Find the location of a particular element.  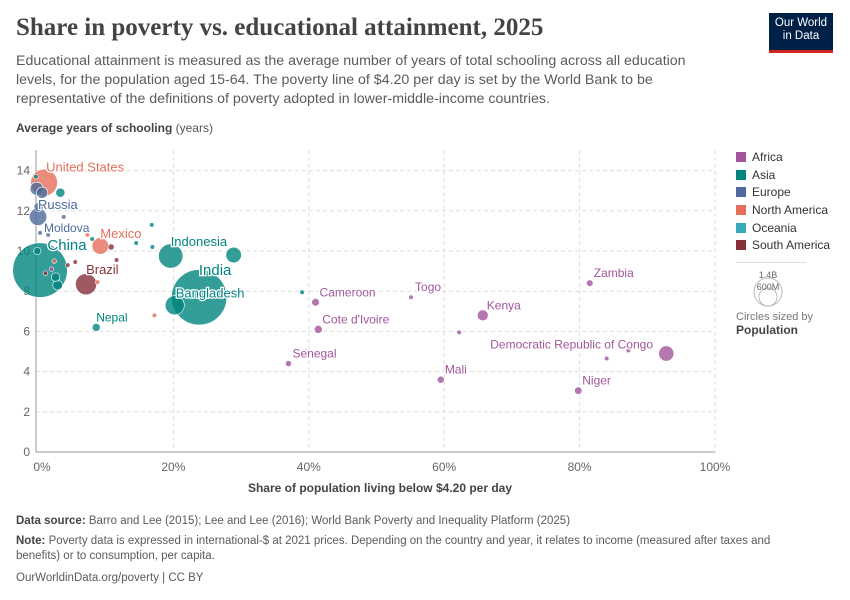

y-tick-label: 4 is located at coordinates (26, 372).